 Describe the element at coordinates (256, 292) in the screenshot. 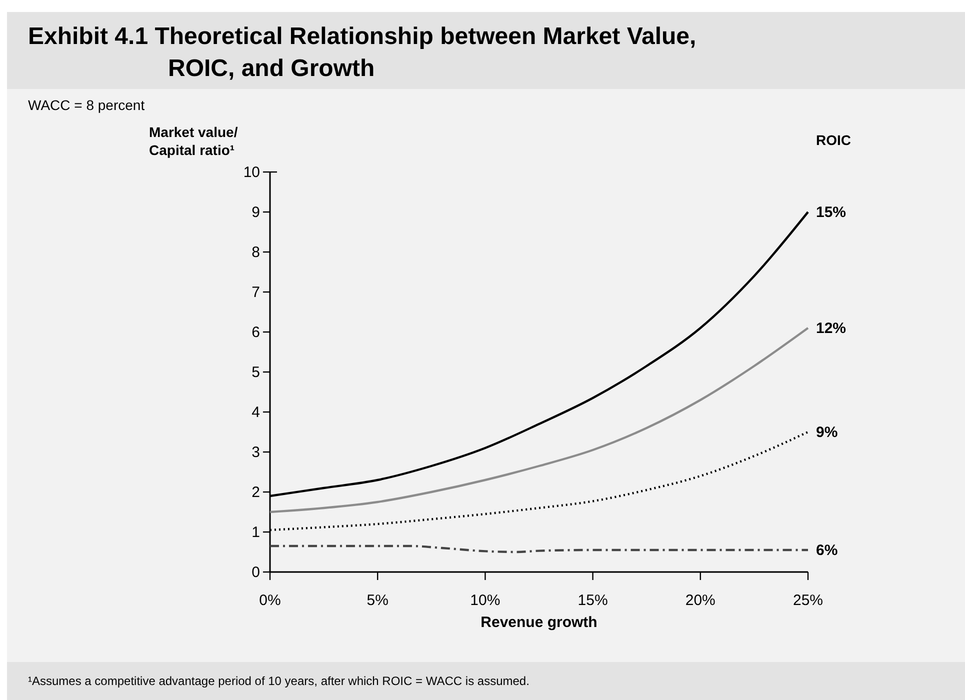

I see `y-tick-label: 7` at that location.